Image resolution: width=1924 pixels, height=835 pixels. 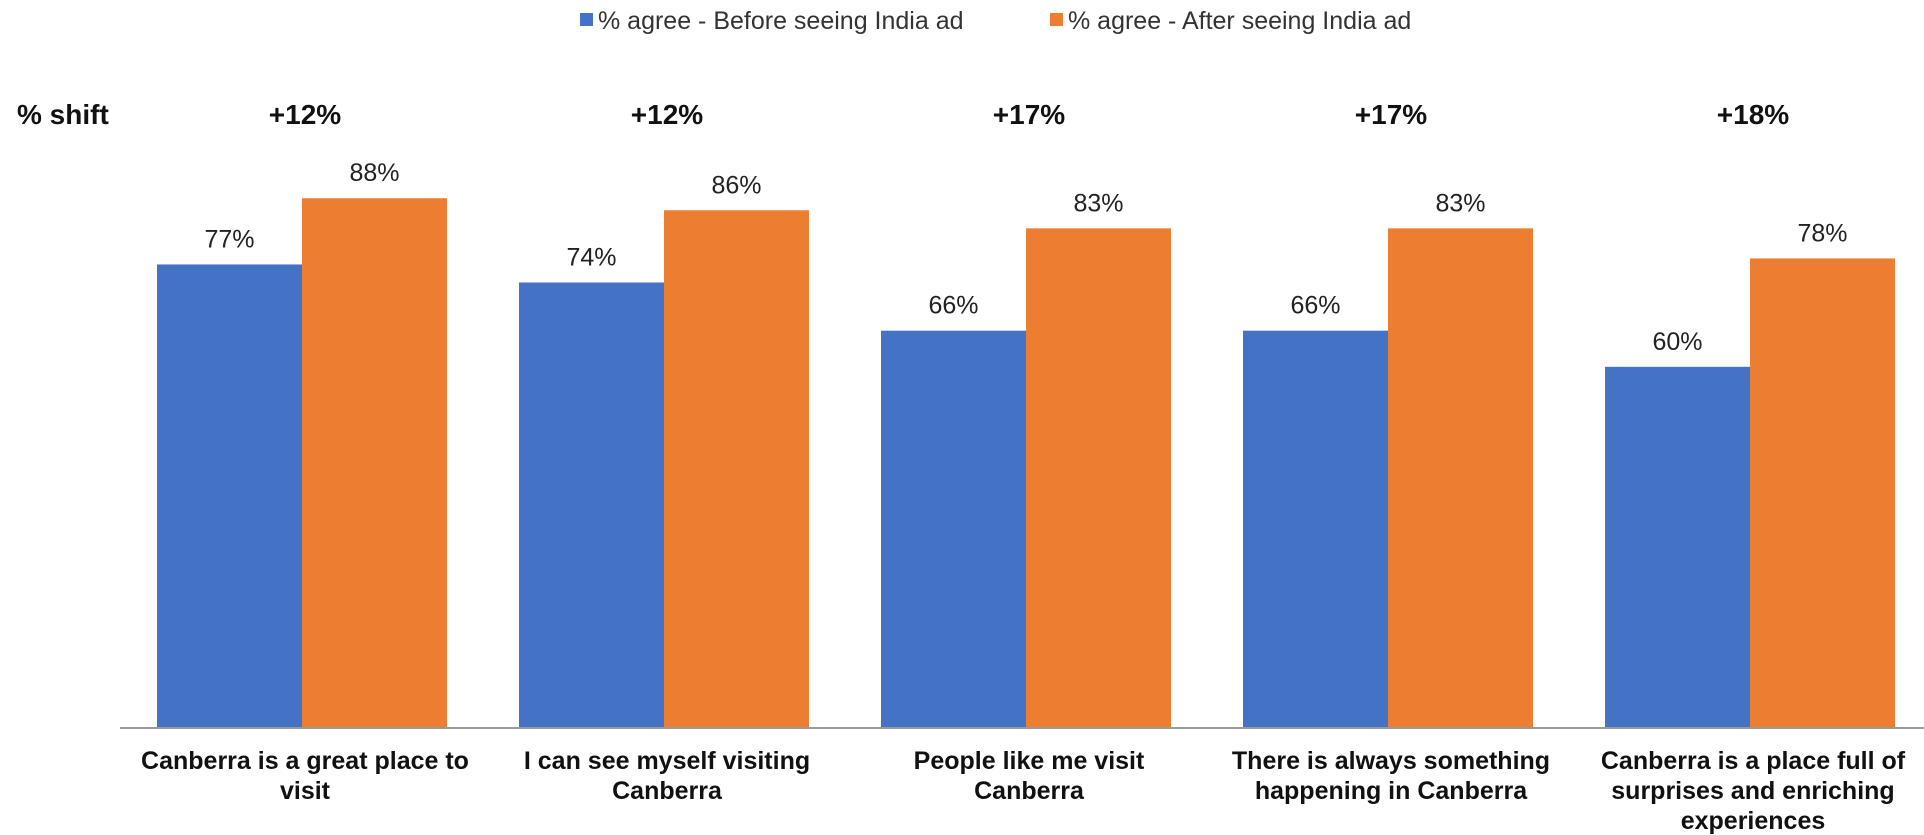 I want to click on shift-header: % shift, so click(x=63, y=114).